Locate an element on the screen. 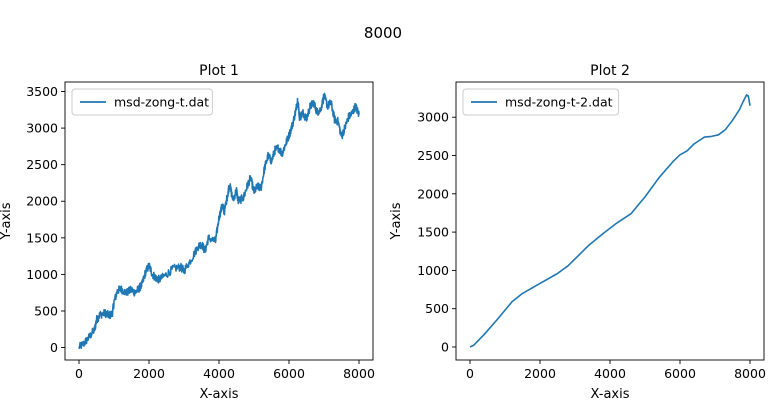 The width and height of the screenshot is (783, 406). chart-title: Plot 1 is located at coordinates (219, 71).